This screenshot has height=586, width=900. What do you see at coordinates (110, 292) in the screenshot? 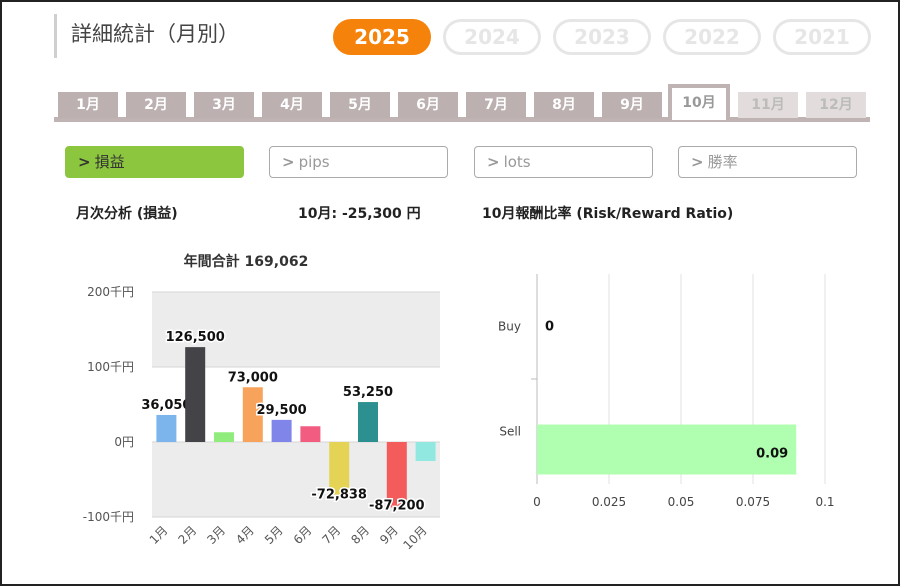
I see `y-tick-label: 200千円` at bounding box center [110, 292].